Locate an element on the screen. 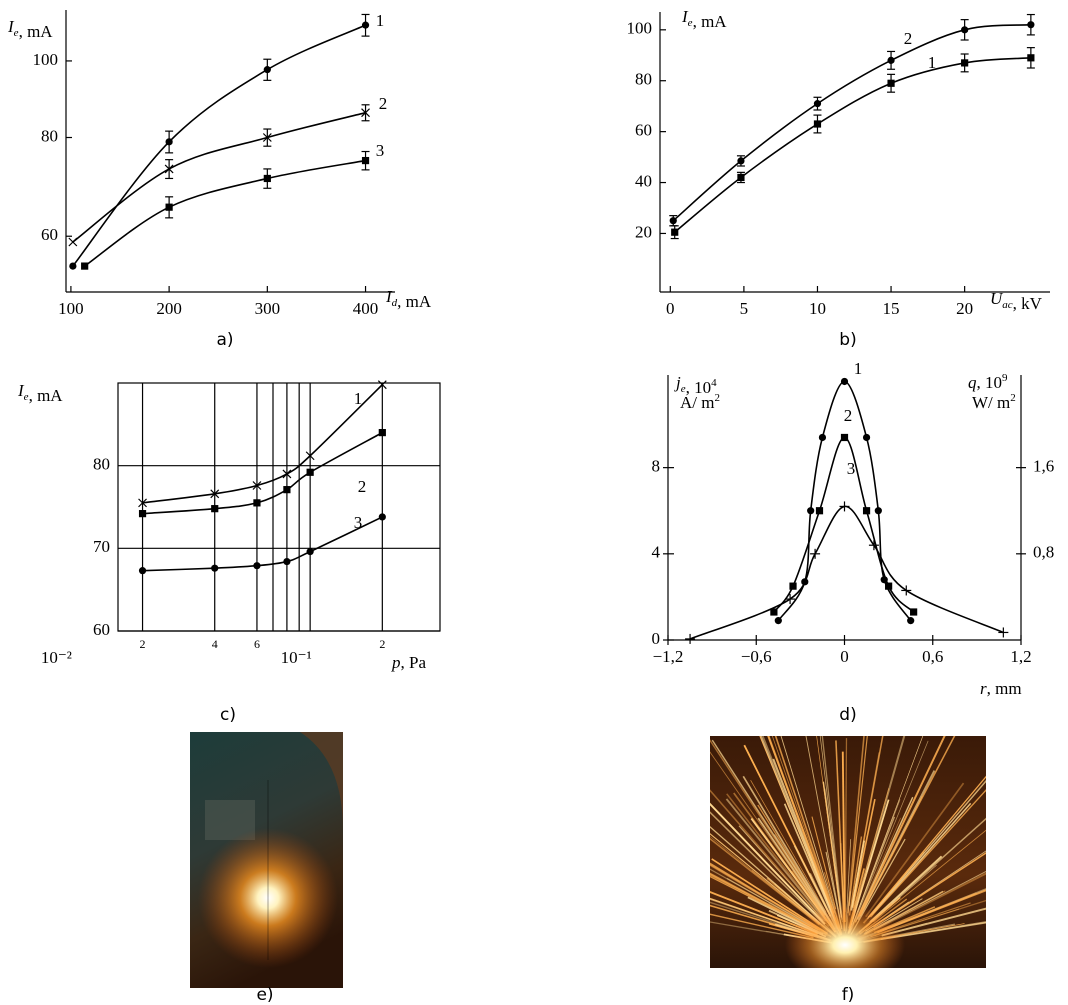 The width and height of the screenshot is (1068, 1005). x-tick-label: 300 is located at coordinates (268, 308).